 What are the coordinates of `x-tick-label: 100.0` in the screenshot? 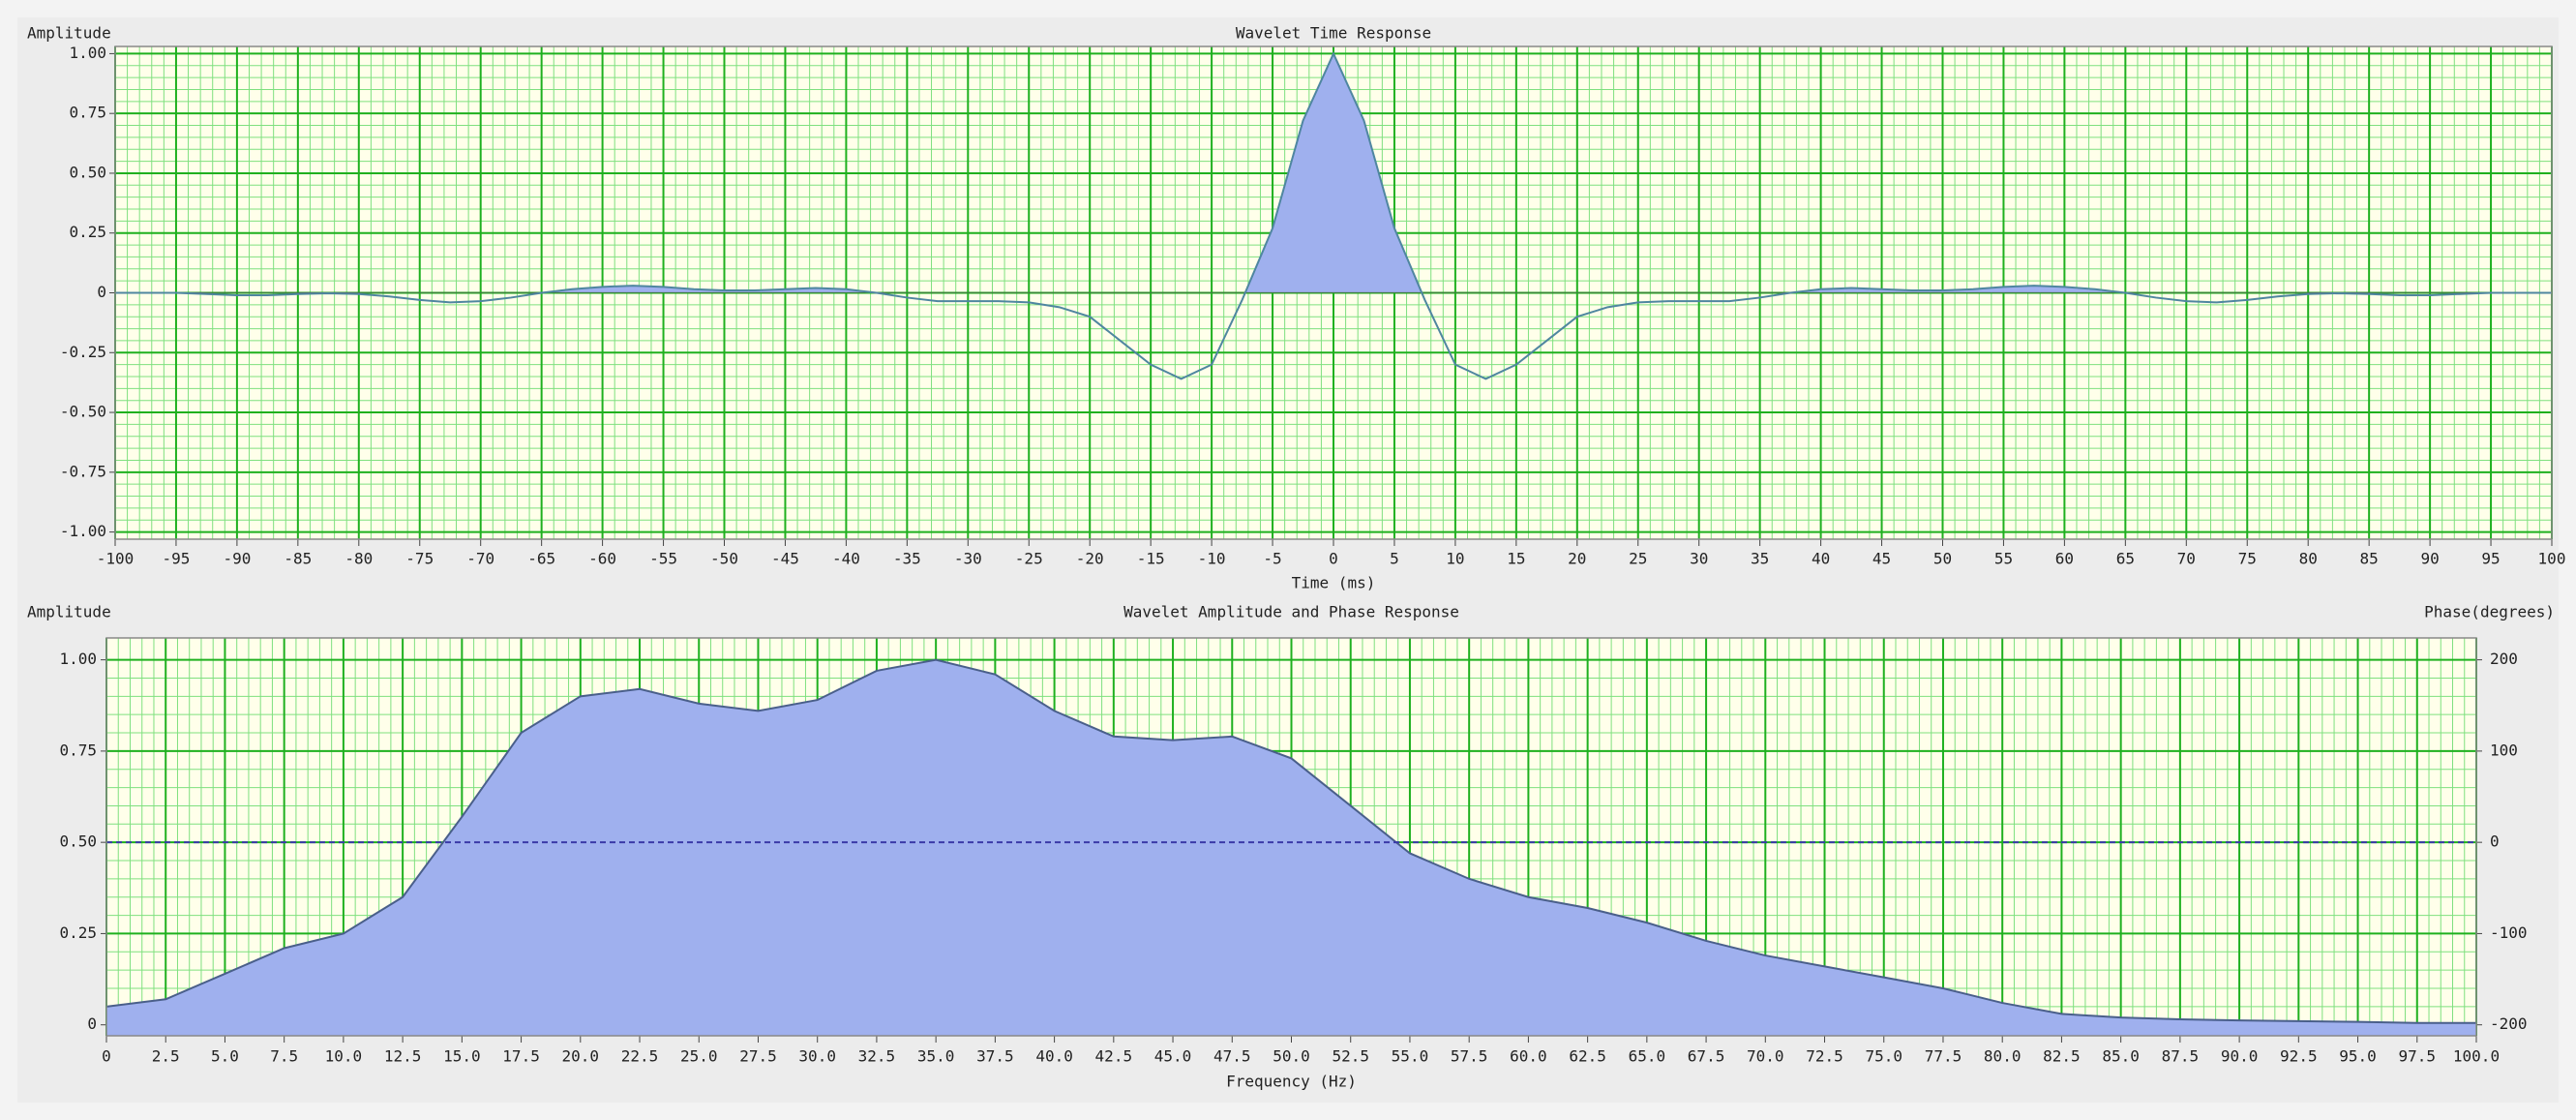 It's located at (2476, 1056).